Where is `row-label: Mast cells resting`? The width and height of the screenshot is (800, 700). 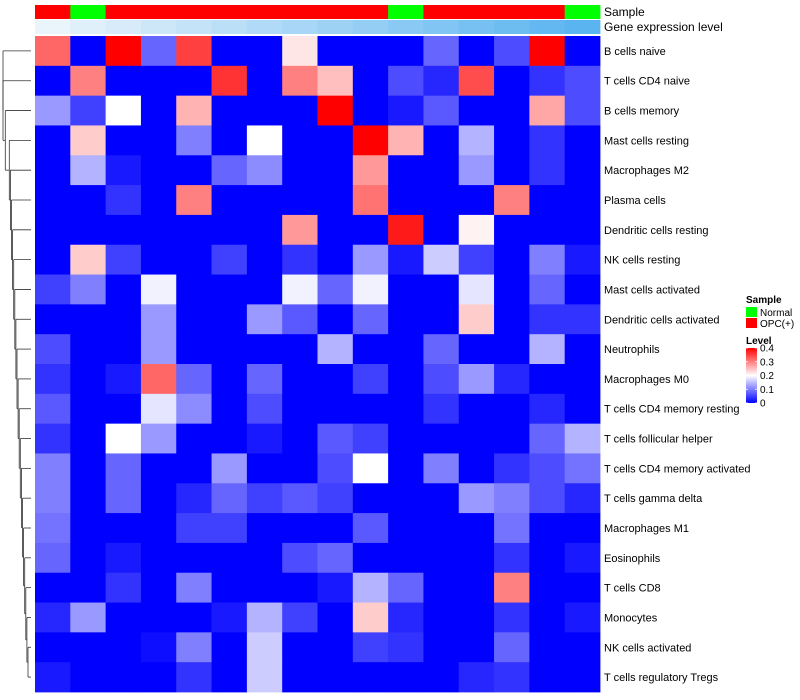
row-label: Mast cells resting is located at coordinates (646, 141).